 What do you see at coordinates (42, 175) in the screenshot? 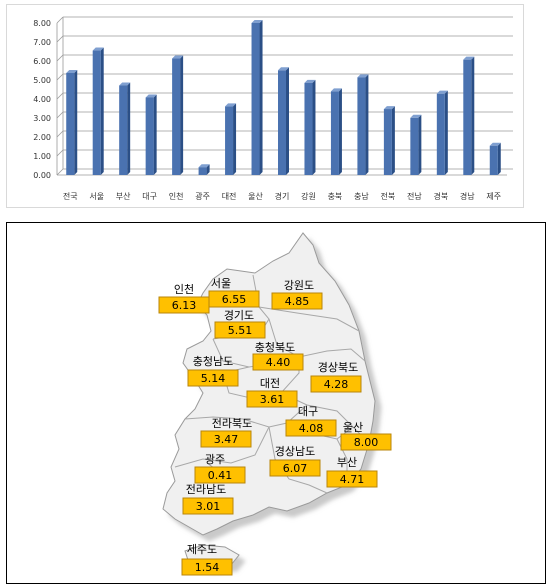
I see `y-tick-label: 0.00` at bounding box center [42, 175].